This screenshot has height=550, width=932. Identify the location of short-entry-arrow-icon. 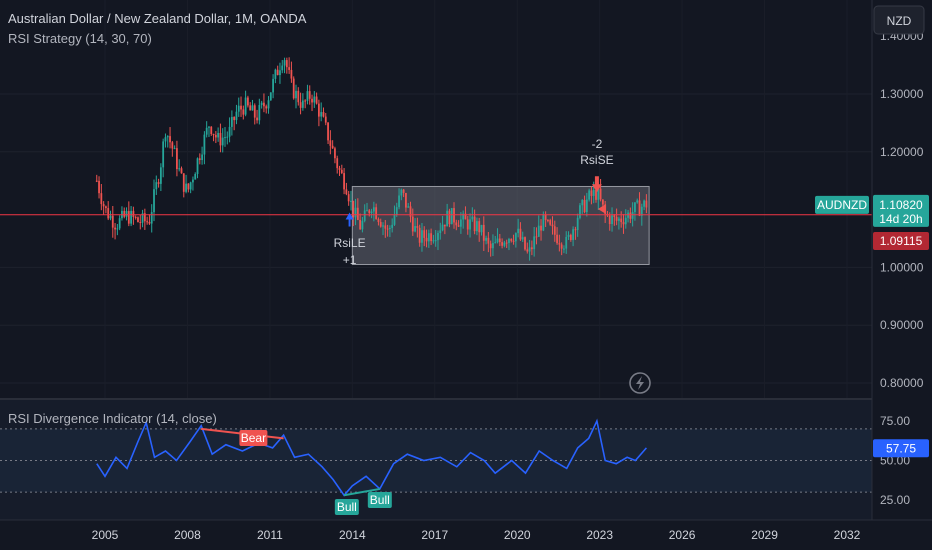
(596, 184).